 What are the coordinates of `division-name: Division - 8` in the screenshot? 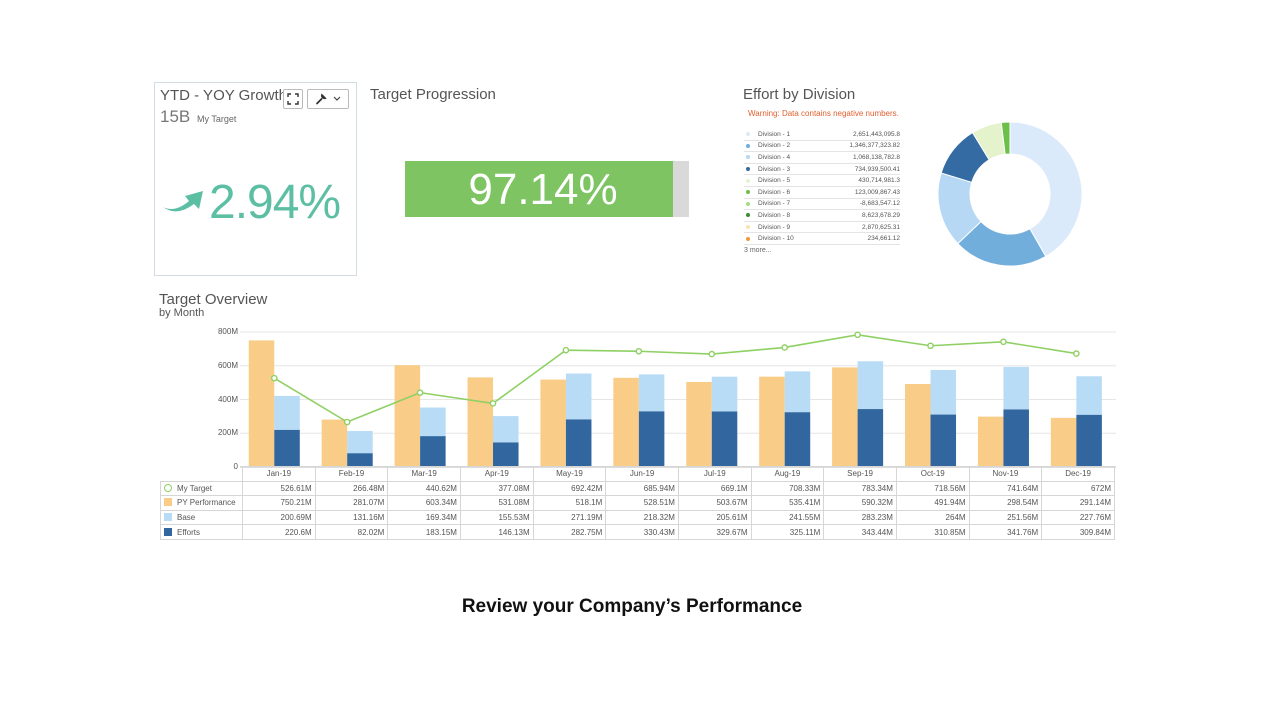 It's located at (774, 215).